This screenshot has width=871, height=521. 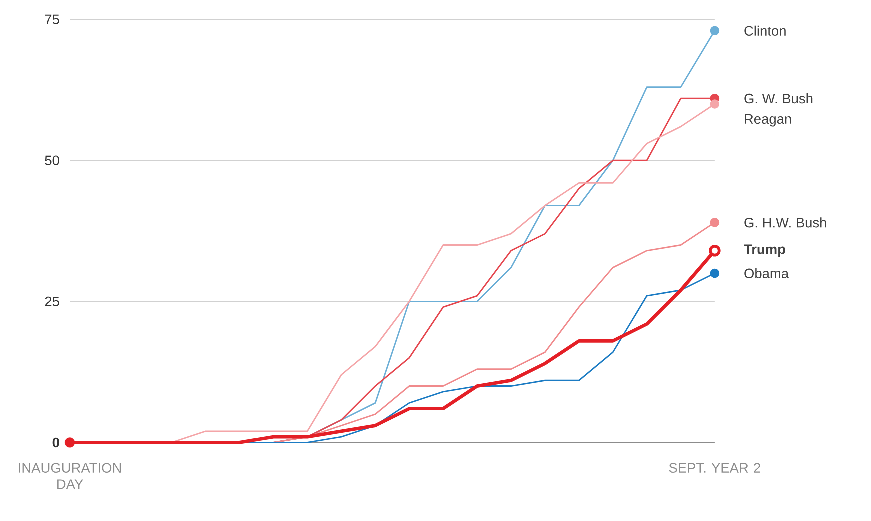 I want to click on series-label: Trump, so click(x=765, y=250).